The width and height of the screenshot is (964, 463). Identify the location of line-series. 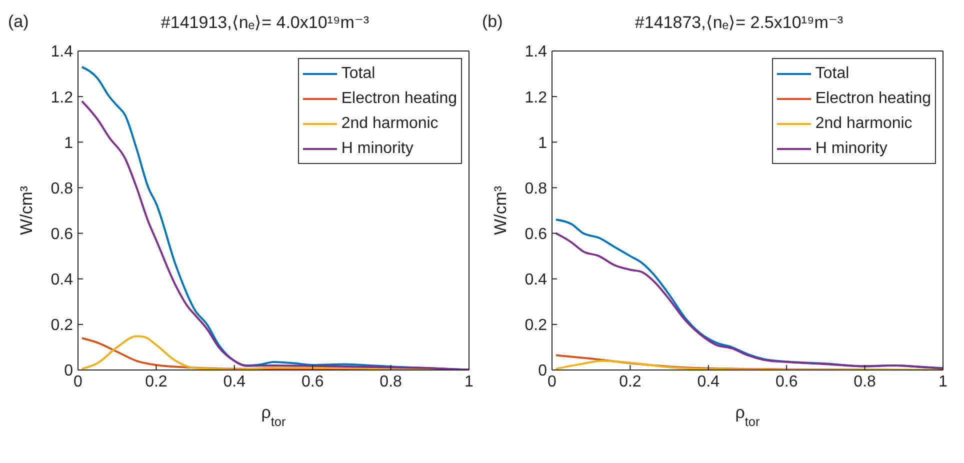
(748, 365).